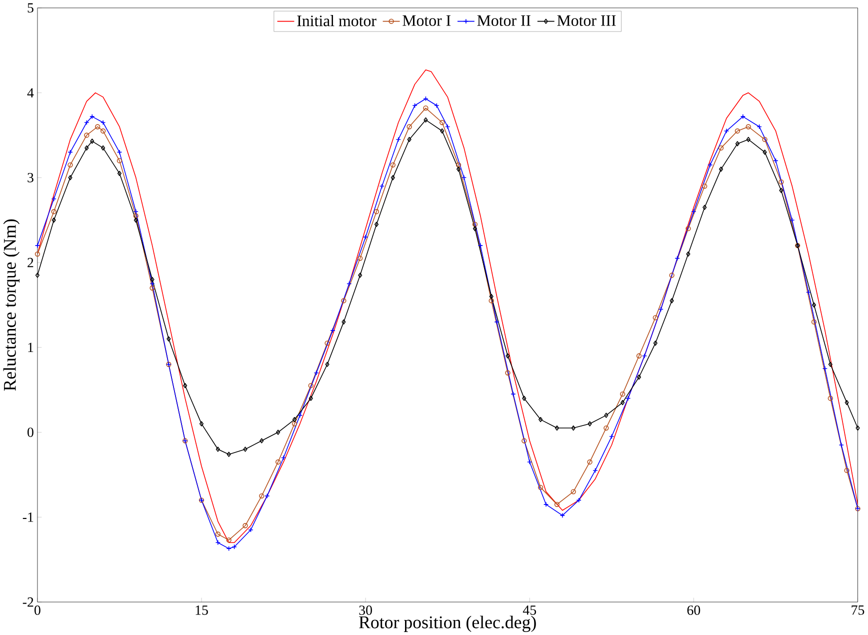 This screenshot has height=635, width=868. I want to click on y-tick-label: 2, so click(31, 262).